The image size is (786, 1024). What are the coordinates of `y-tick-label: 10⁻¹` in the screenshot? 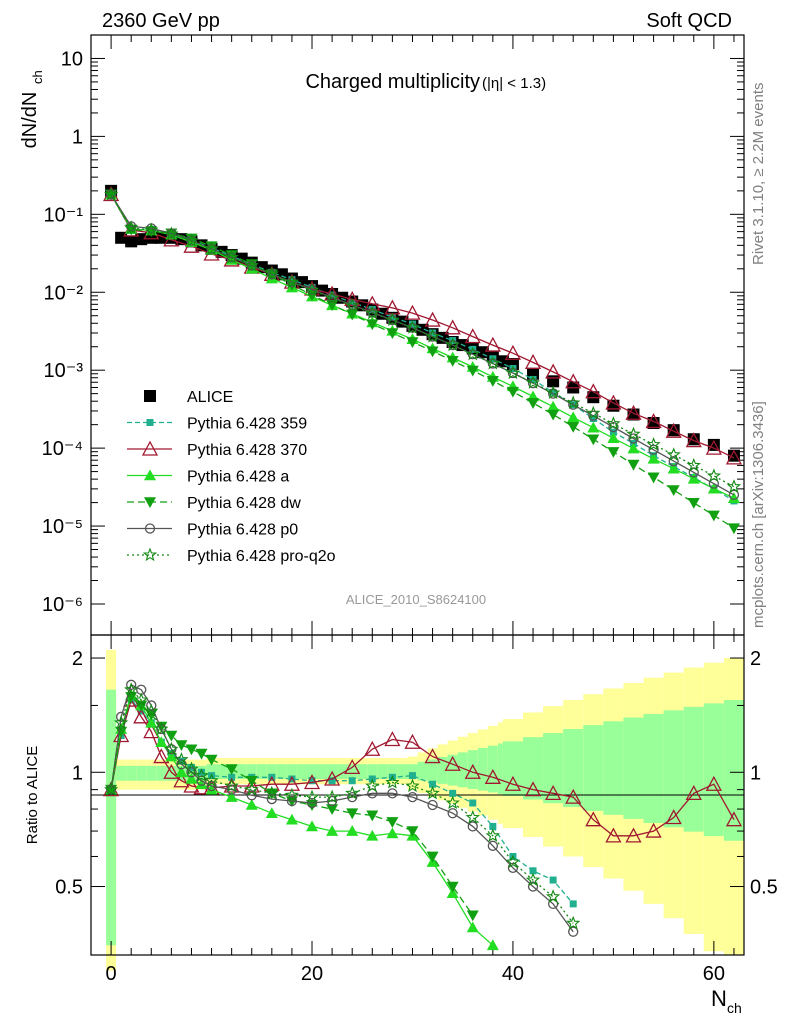 It's located at (64, 215).